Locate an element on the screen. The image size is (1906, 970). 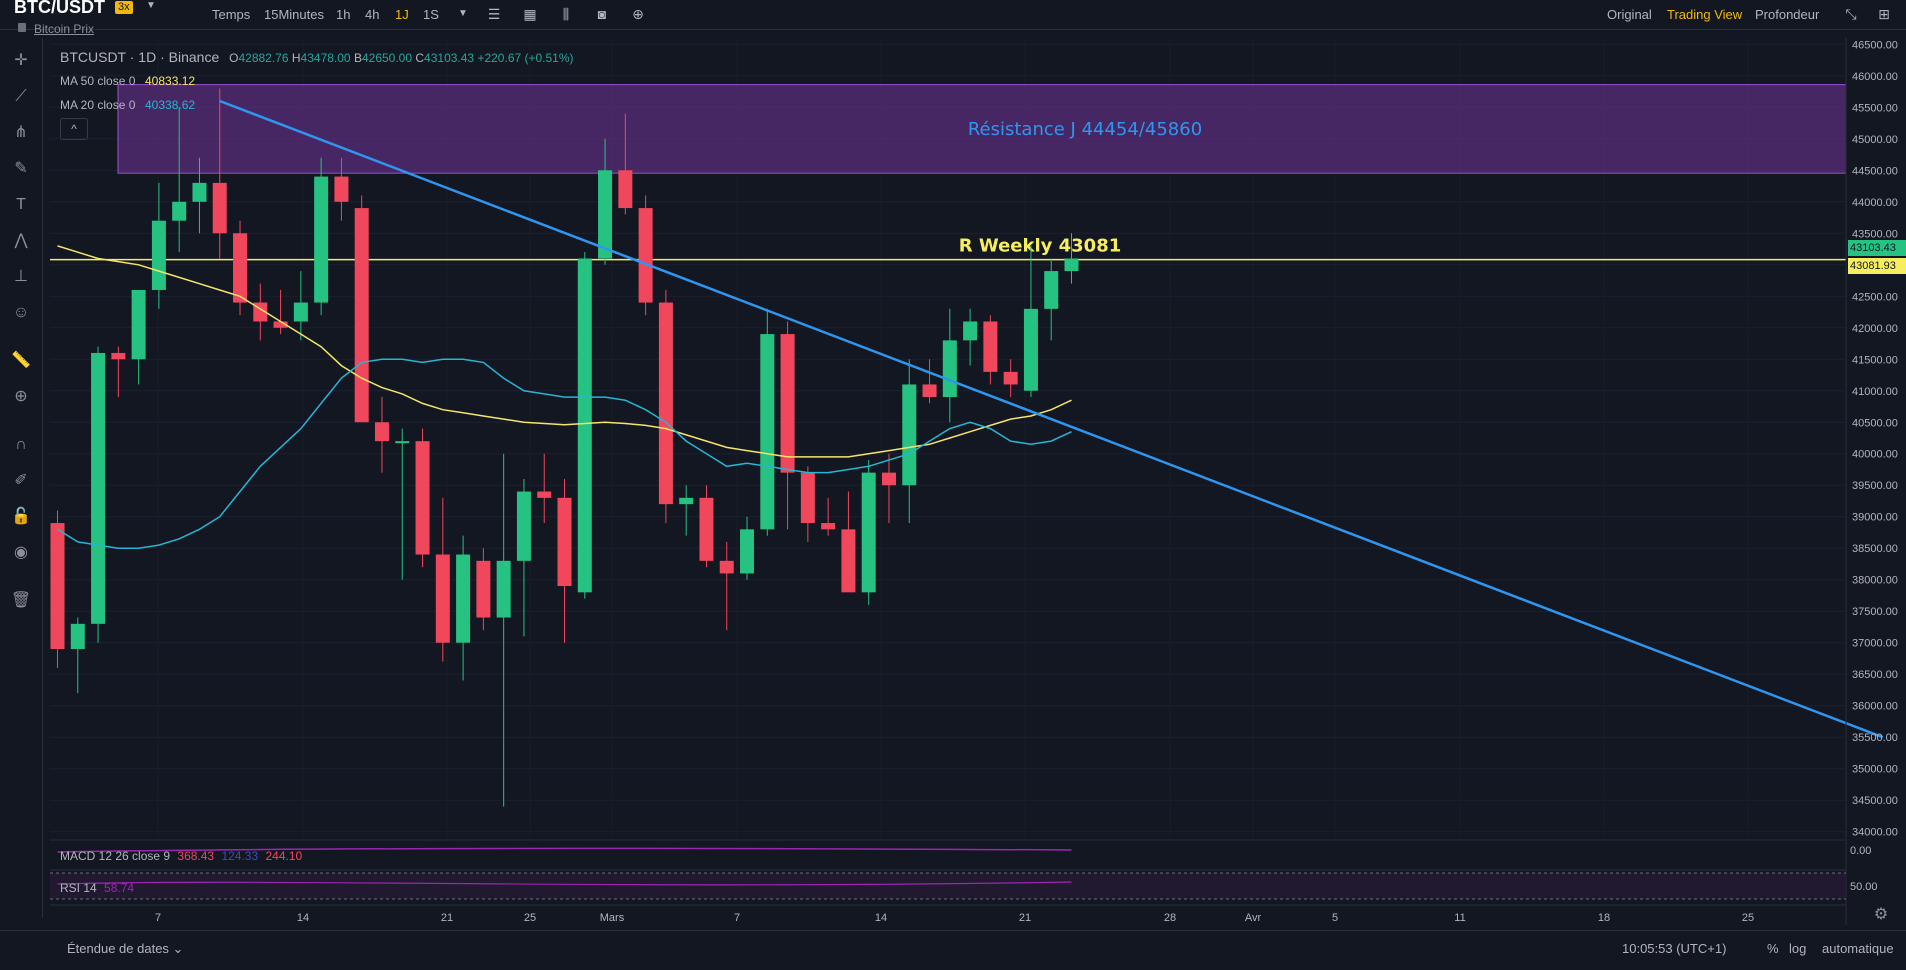
tab-trading-view: Trading View is located at coordinates (1705, 14).